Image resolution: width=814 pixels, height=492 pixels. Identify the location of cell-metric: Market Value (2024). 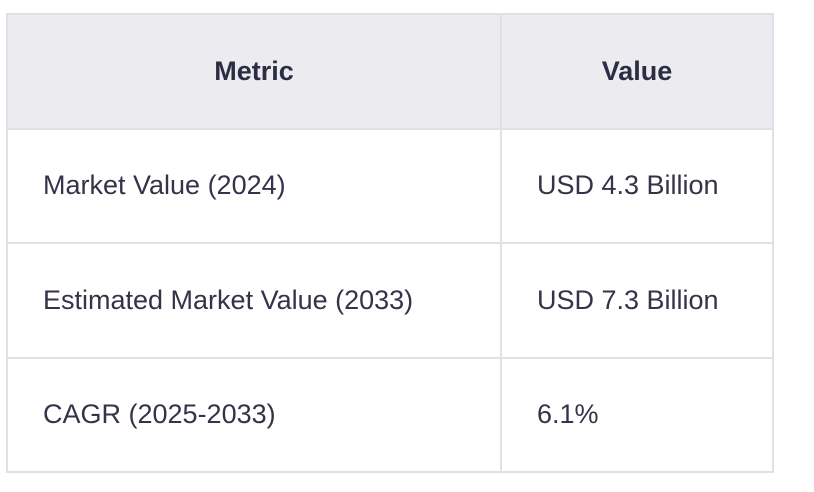
(254, 185).